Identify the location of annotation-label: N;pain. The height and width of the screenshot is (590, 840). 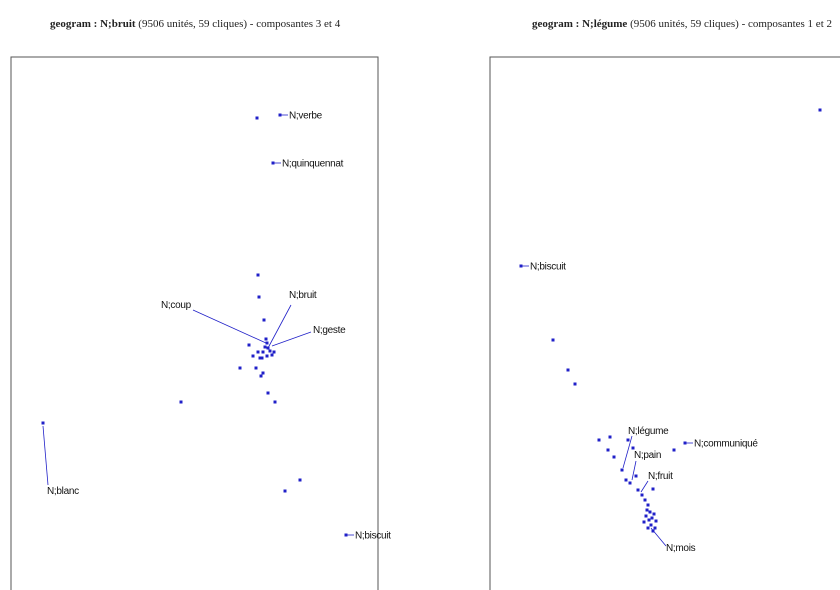
(647, 455).